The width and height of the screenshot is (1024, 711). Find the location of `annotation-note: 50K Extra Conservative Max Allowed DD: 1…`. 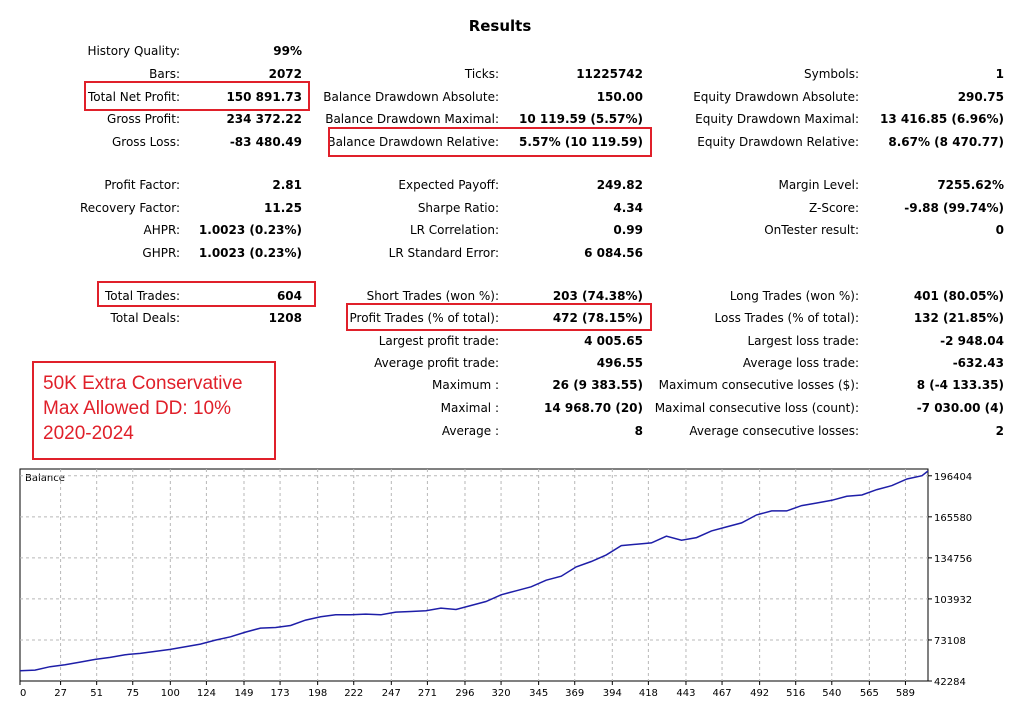

annotation-note: 50K Extra Conservative Max Allowed DD: 1… is located at coordinates (154, 410).